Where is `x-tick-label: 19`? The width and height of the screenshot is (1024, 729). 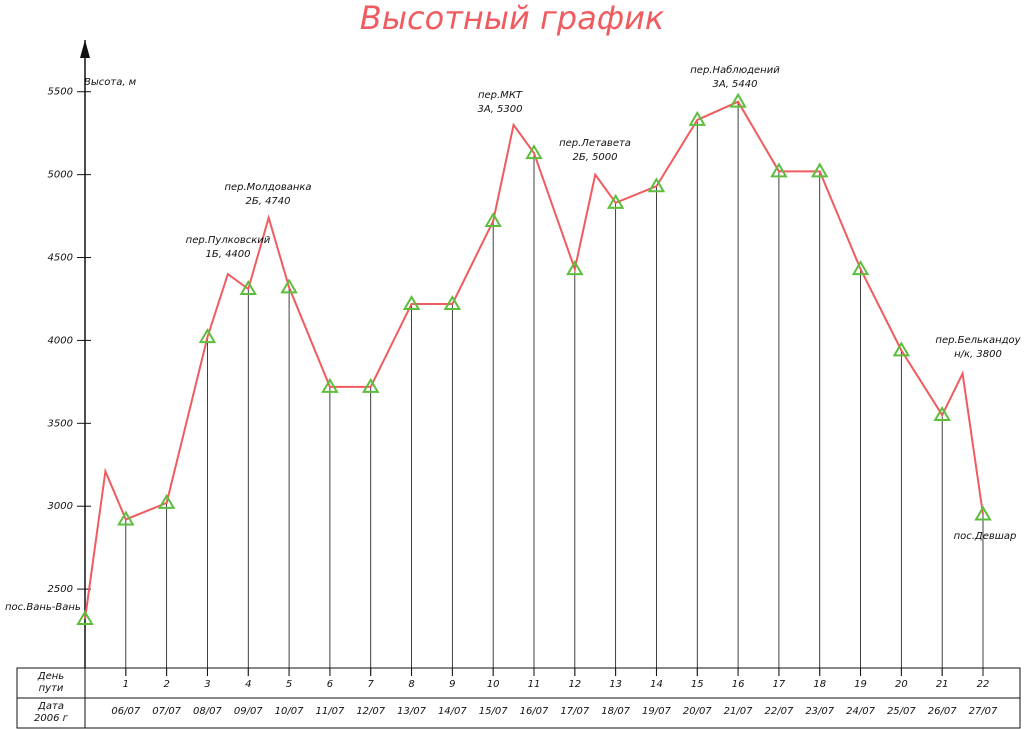
x-tick-label: 19 is located at coordinates (860, 684).